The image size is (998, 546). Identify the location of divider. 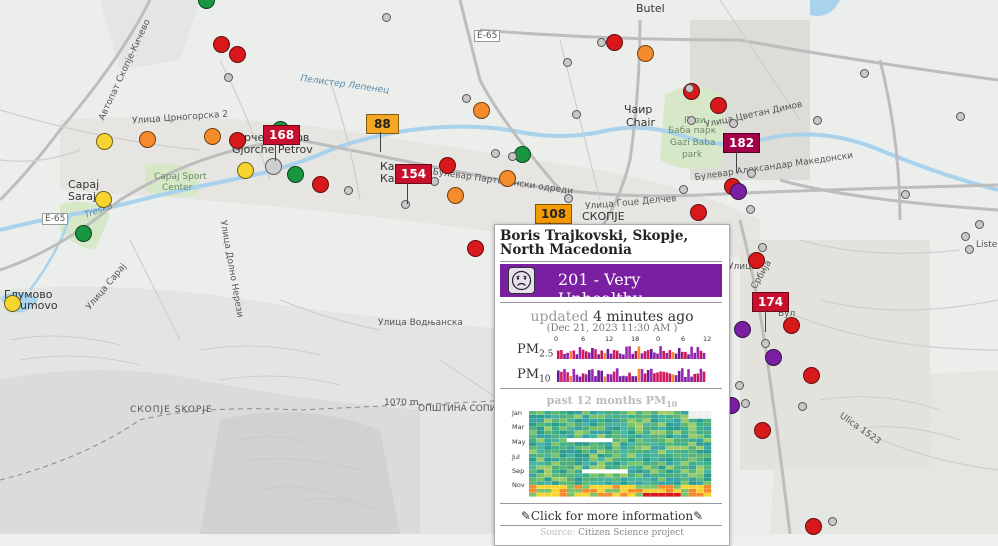
(611, 388).